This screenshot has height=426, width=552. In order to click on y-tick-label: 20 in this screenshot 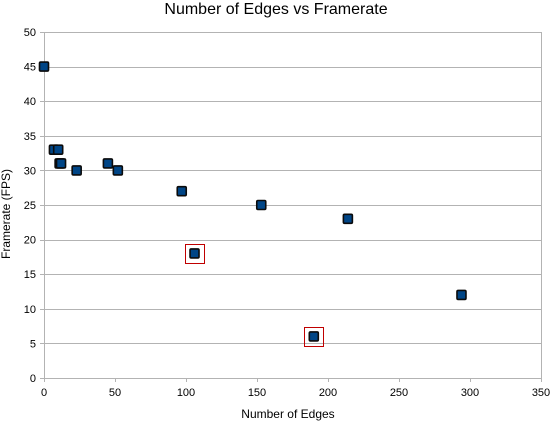, I will do `click(30, 241)`.